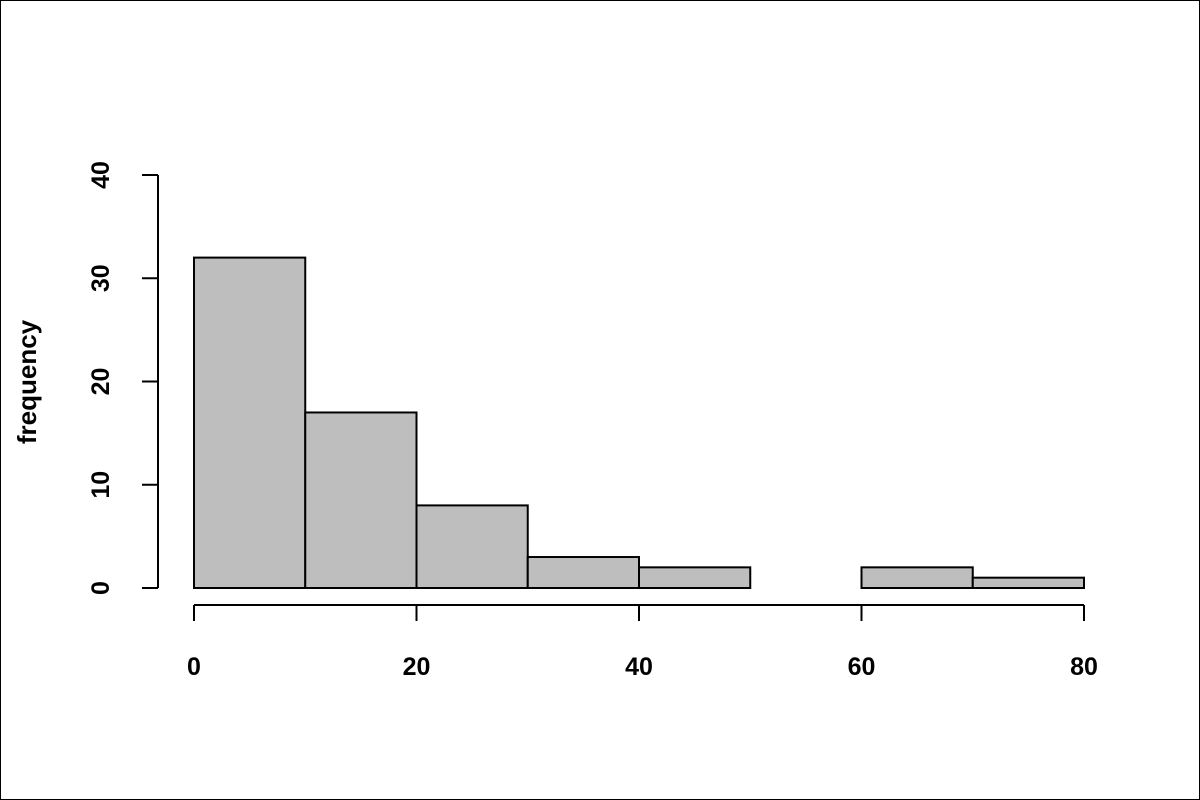 The width and height of the screenshot is (1200, 800). What do you see at coordinates (101, 485) in the screenshot?
I see `y-tick-label-10: 10` at bounding box center [101, 485].